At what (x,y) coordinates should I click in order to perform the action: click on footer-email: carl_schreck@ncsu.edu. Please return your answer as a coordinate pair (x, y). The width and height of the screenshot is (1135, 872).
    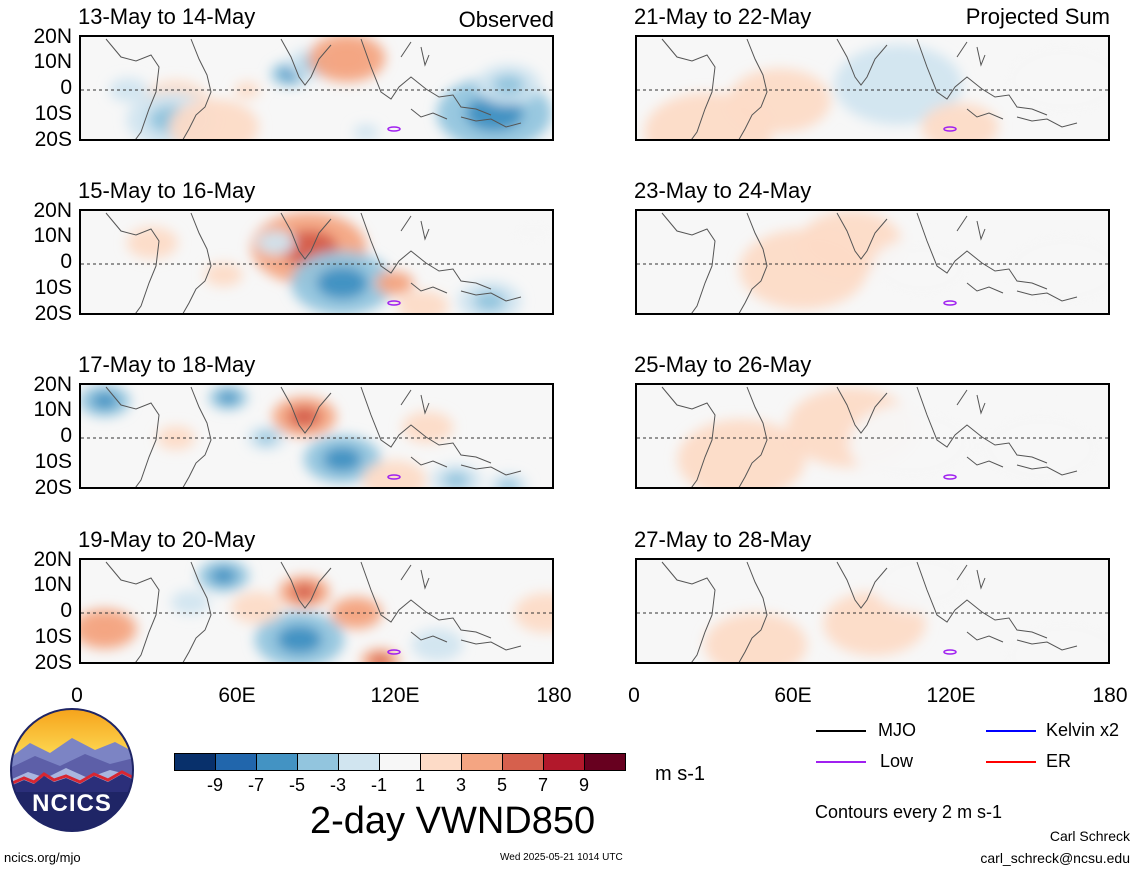
    Looking at the image, I should click on (1055, 858).